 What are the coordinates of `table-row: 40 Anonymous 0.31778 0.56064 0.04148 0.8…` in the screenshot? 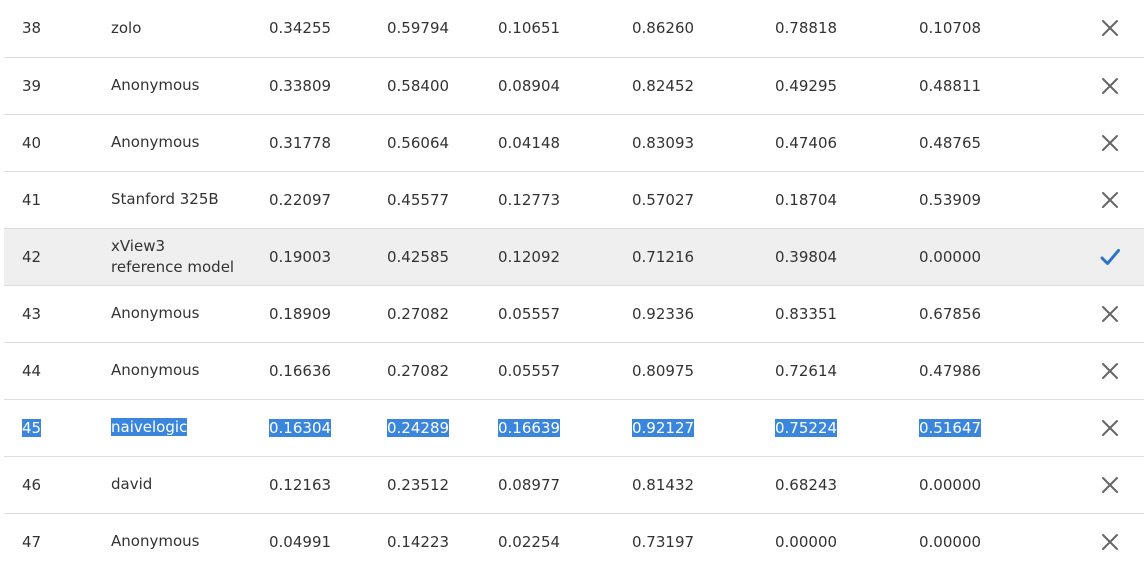 It's located at (574, 142).